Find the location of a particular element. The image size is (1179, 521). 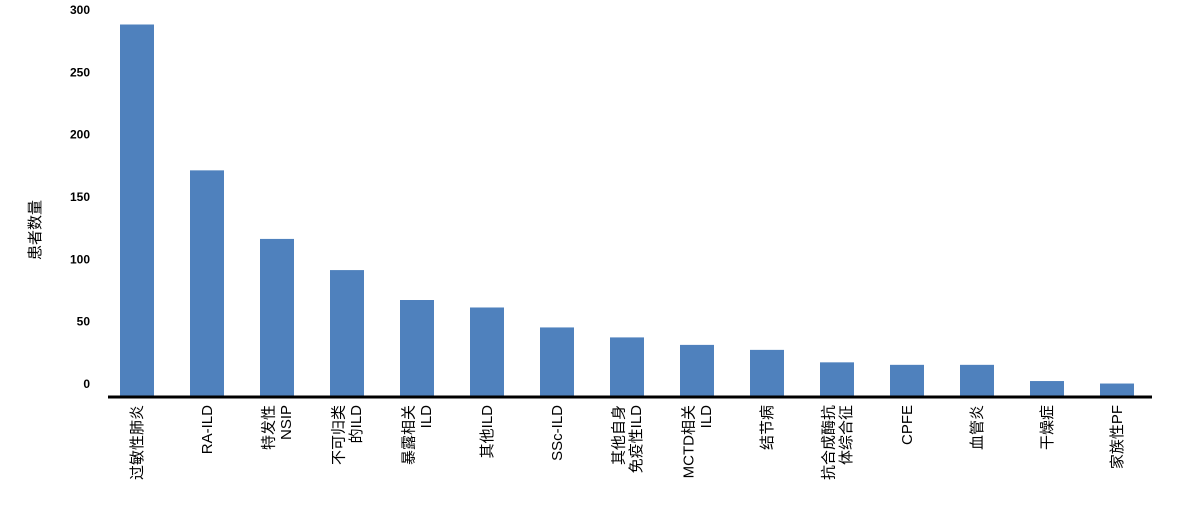

x-tick-label: 暴露相关ILD is located at coordinates (418, 435).